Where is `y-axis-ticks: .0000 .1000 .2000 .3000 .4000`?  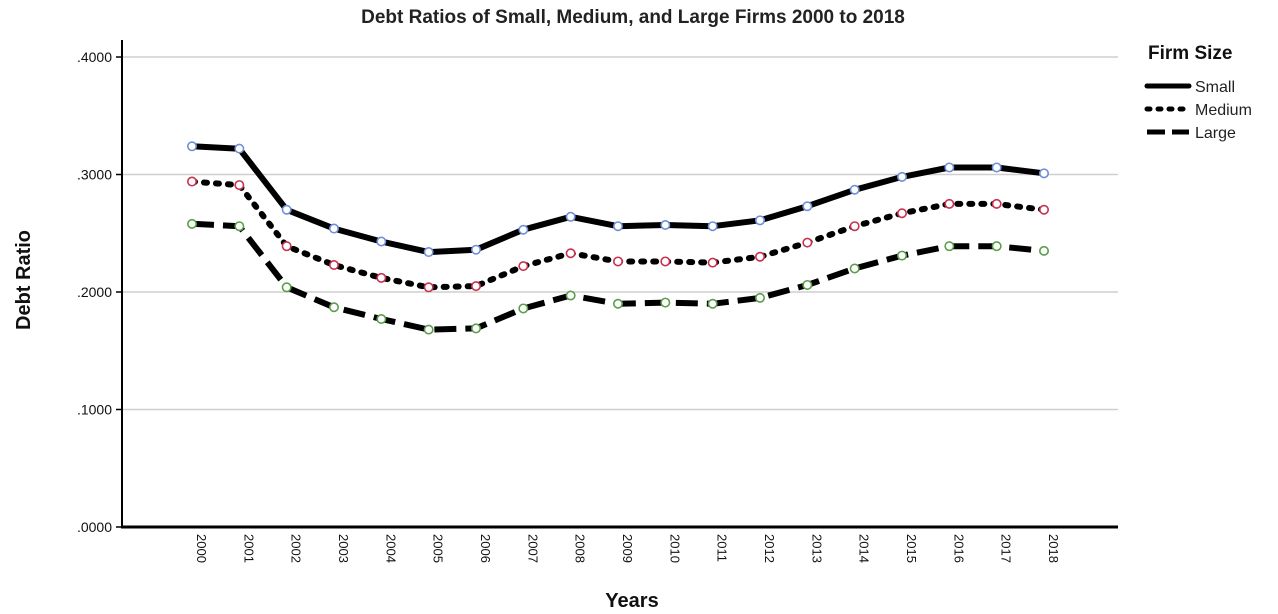 y-axis-ticks: .0000 .1000 .2000 .3000 .4000 is located at coordinates (94, 292).